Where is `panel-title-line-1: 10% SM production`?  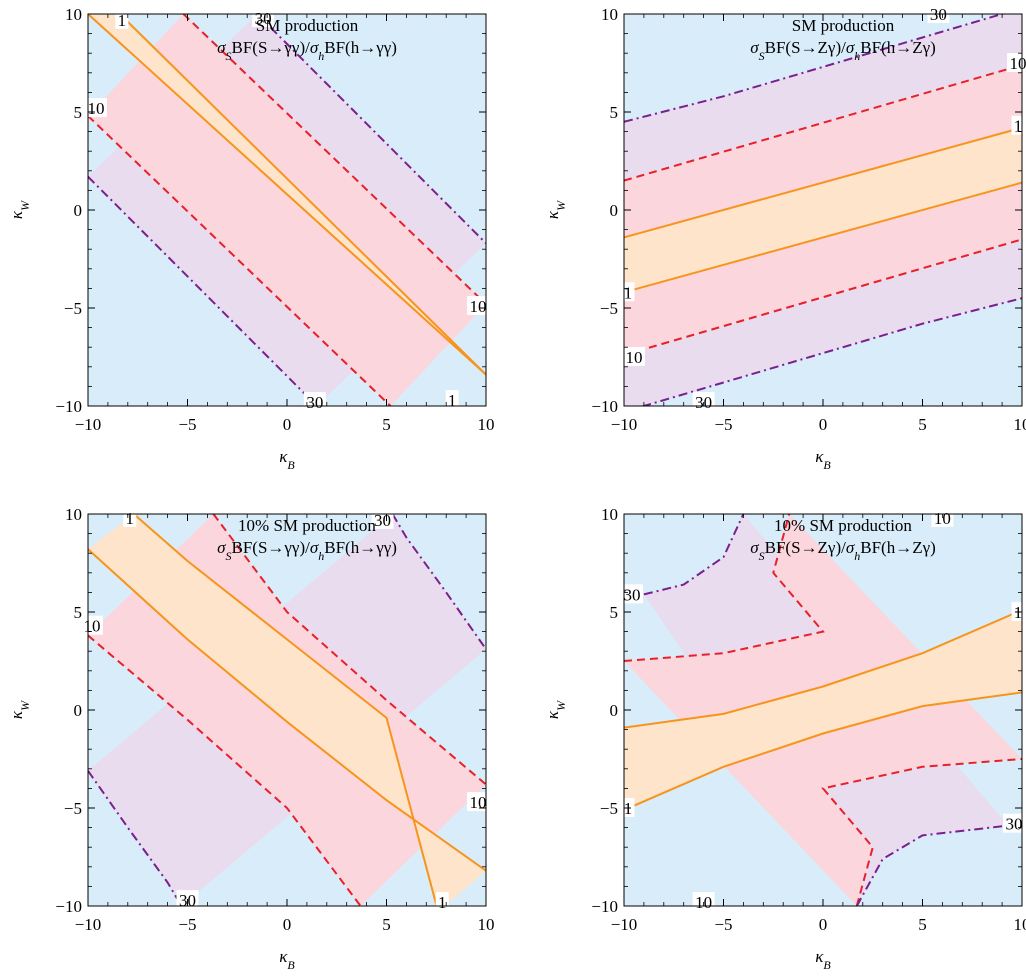 panel-title-line-1: 10% SM production is located at coordinates (307, 525).